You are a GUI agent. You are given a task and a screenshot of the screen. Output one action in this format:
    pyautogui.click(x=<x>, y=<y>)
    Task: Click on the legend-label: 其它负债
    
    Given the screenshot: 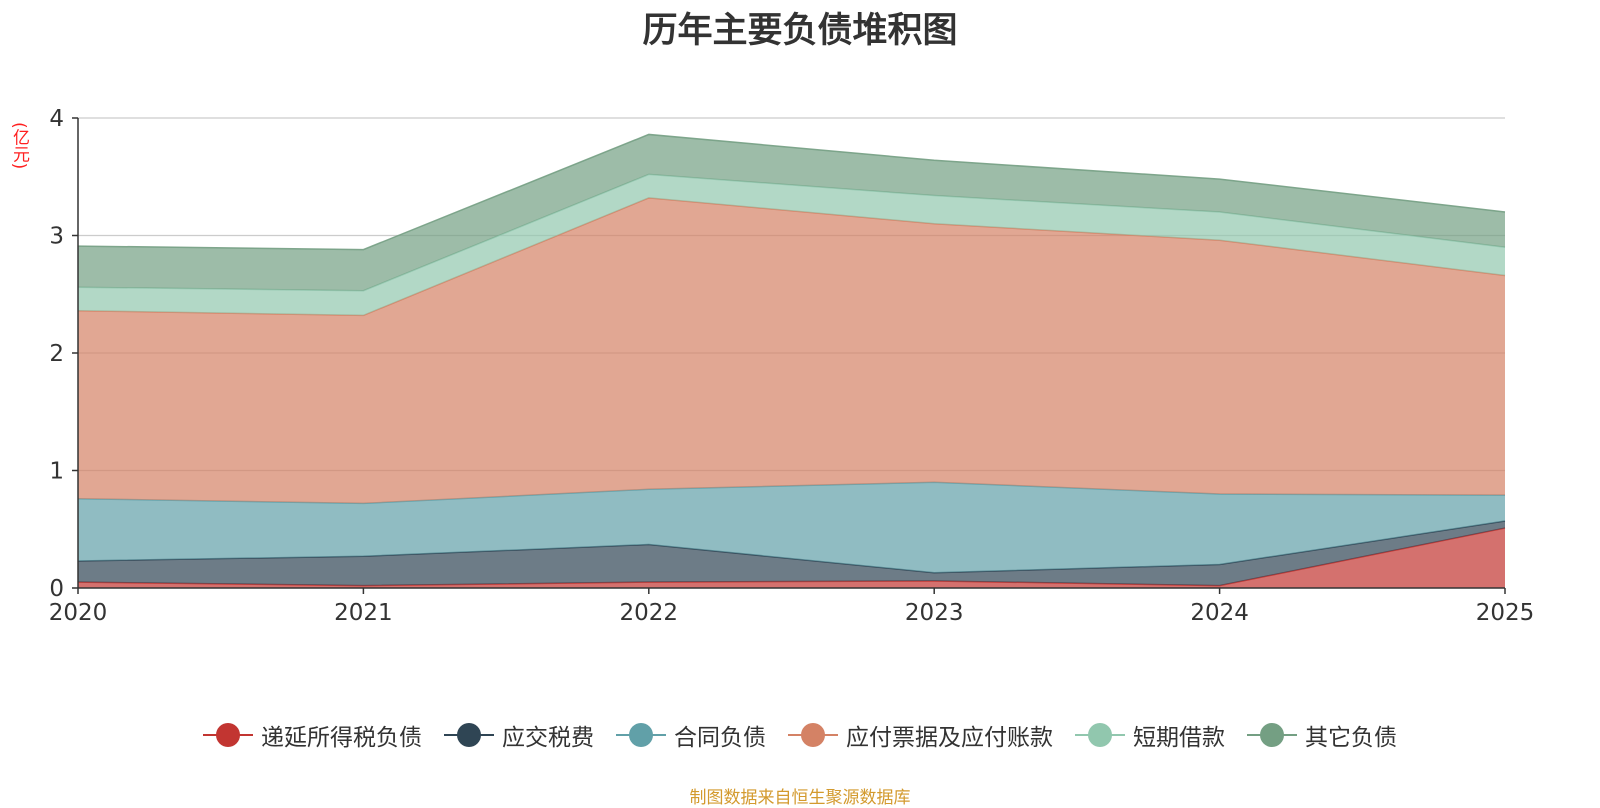 What is the action you would take?
    pyautogui.click(x=1351, y=738)
    